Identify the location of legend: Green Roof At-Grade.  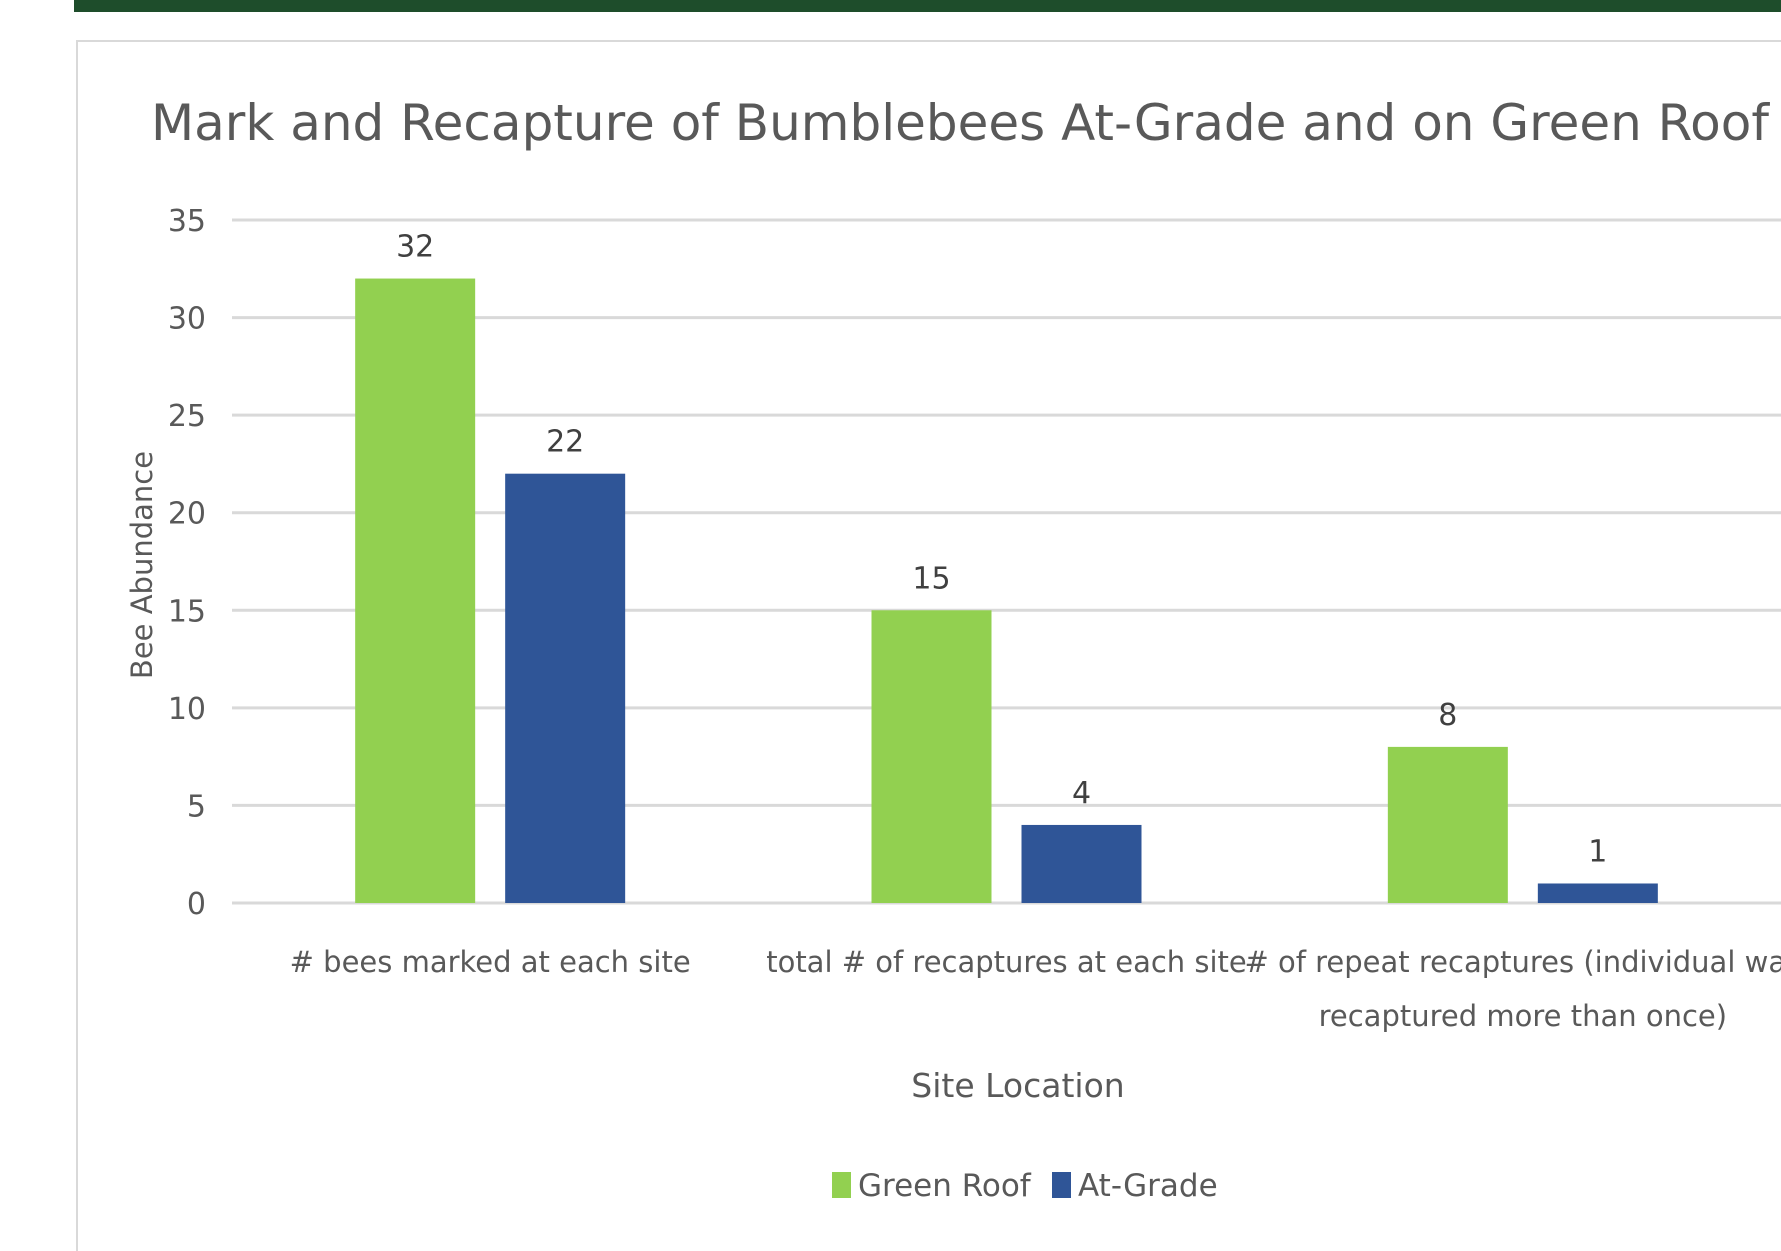
(1025, 1186).